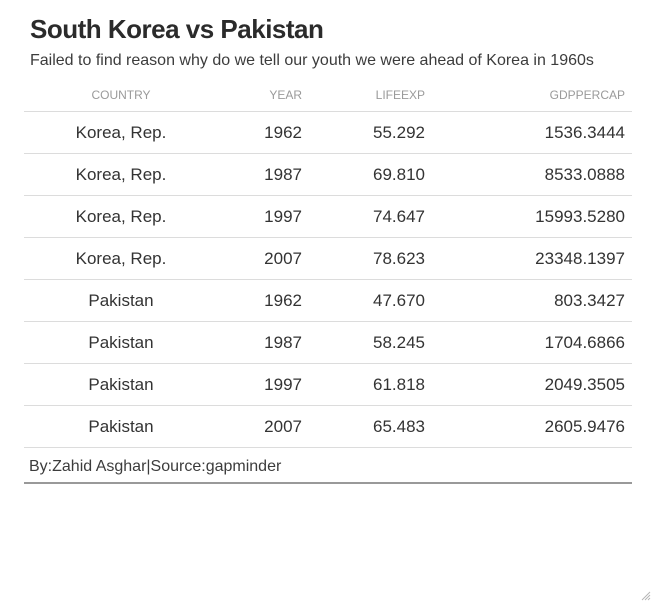 The image size is (653, 606). What do you see at coordinates (328, 483) in the screenshot?
I see `bottom-divider` at bounding box center [328, 483].